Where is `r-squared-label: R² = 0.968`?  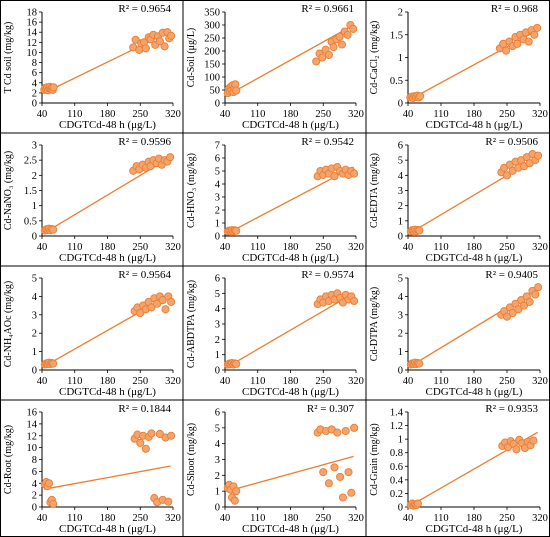
r-squared-label: R² = 0.968 is located at coordinates (515, 9).